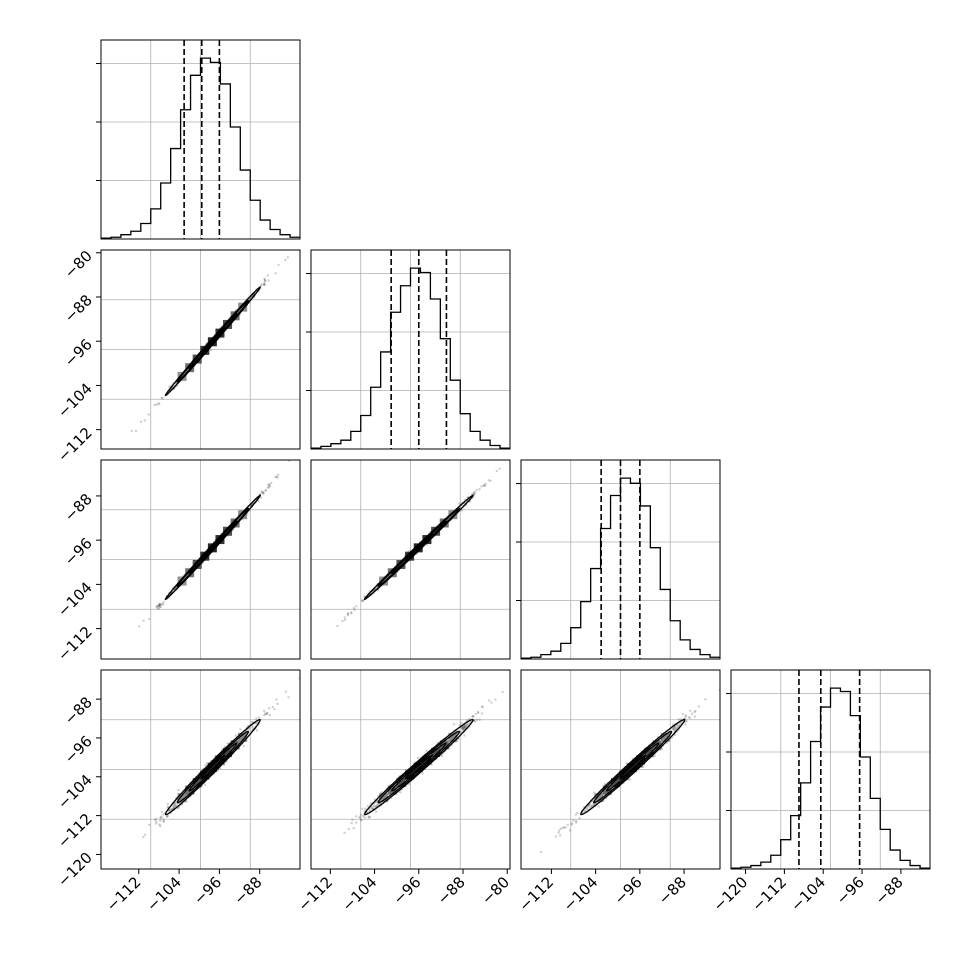 The width and height of the screenshot is (970, 970). I want to click on x-tick-label: −120, so click(731, 894).